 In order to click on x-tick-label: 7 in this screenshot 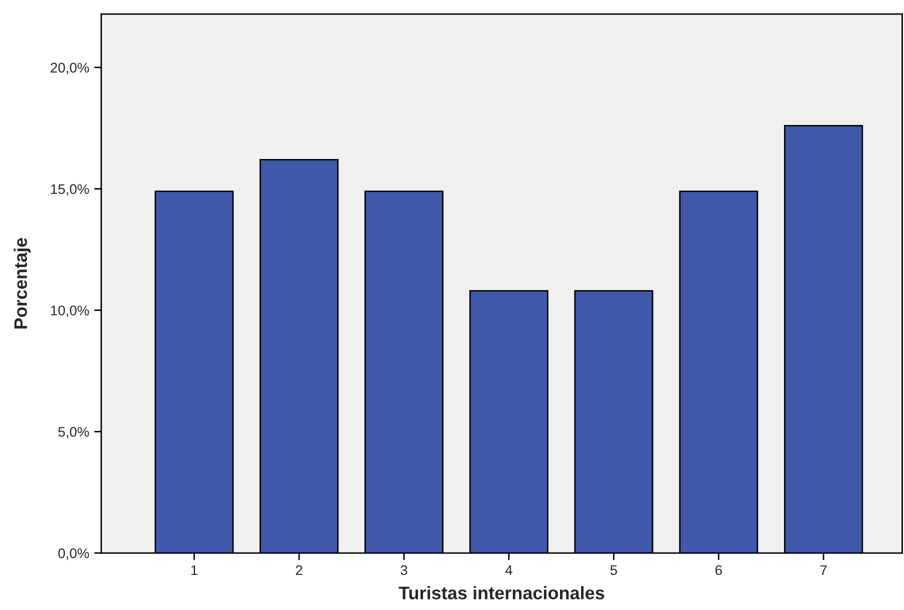, I will do `click(823, 570)`.